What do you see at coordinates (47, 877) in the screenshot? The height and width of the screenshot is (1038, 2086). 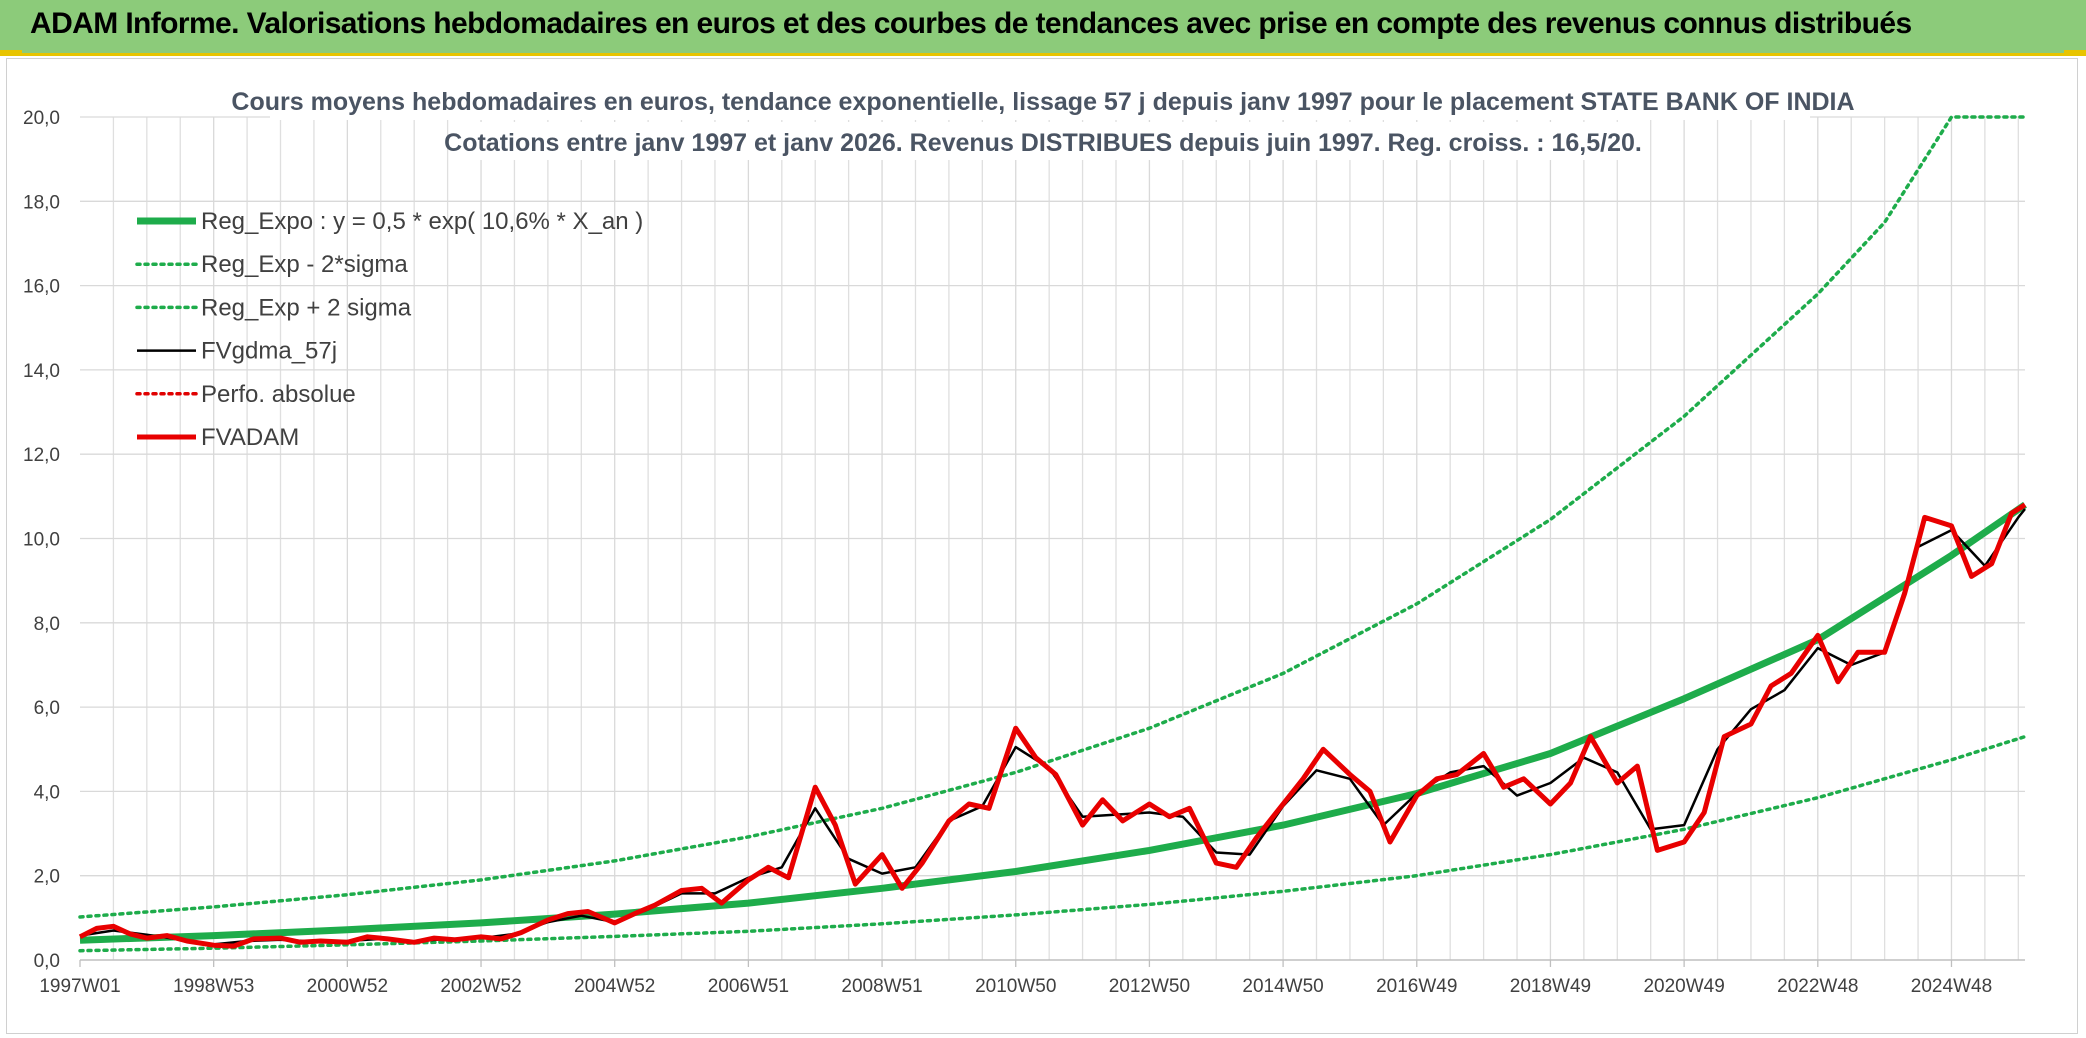 I see `y-tick-label: 2,0` at bounding box center [47, 877].